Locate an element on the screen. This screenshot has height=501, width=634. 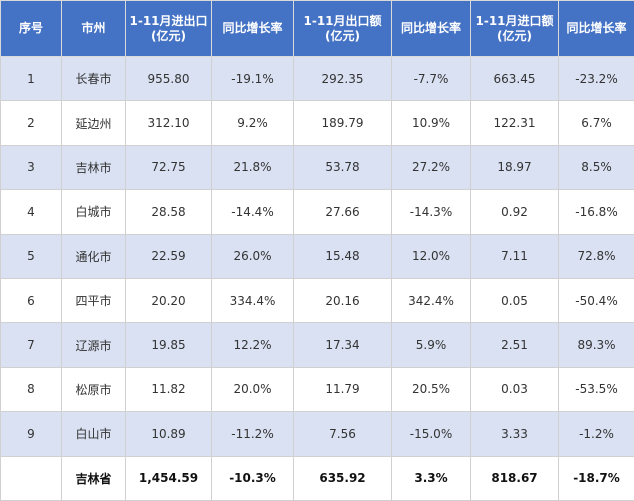
cell-total-growth: 334.4% is located at coordinates (253, 300).